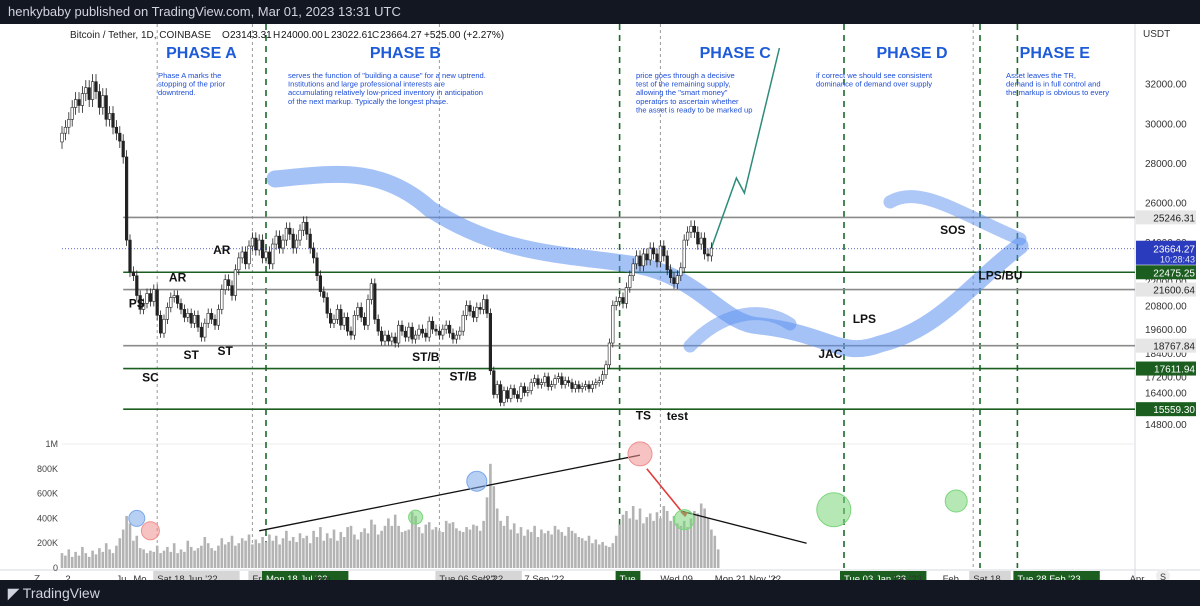 This screenshot has height=606, width=1200. I want to click on time-axis-label: Apr, so click(1137, 577).